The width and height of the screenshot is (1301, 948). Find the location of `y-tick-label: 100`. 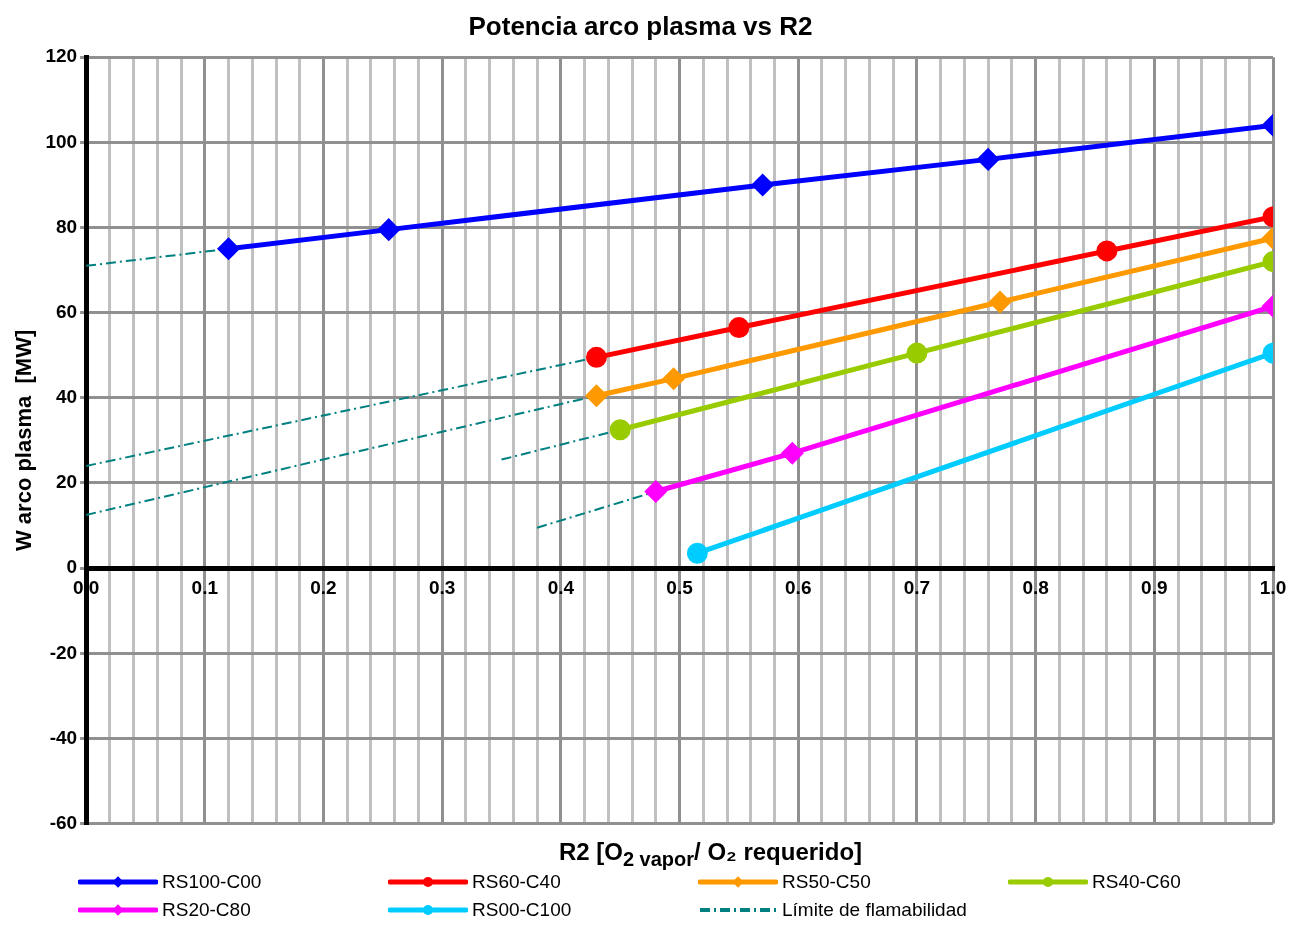

y-tick-label: 100 is located at coordinates (61, 141).